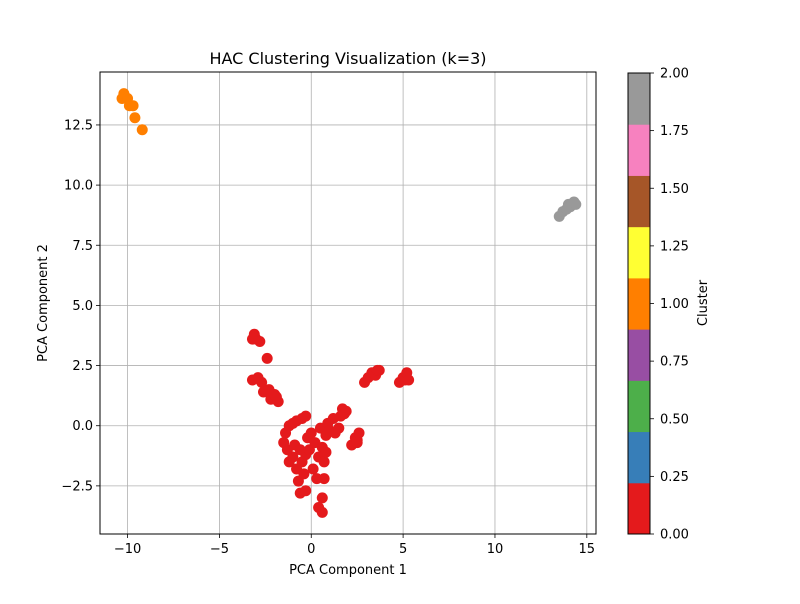  What do you see at coordinates (82, 366) in the screenshot?
I see `y-tick-label: 2.5` at bounding box center [82, 366].